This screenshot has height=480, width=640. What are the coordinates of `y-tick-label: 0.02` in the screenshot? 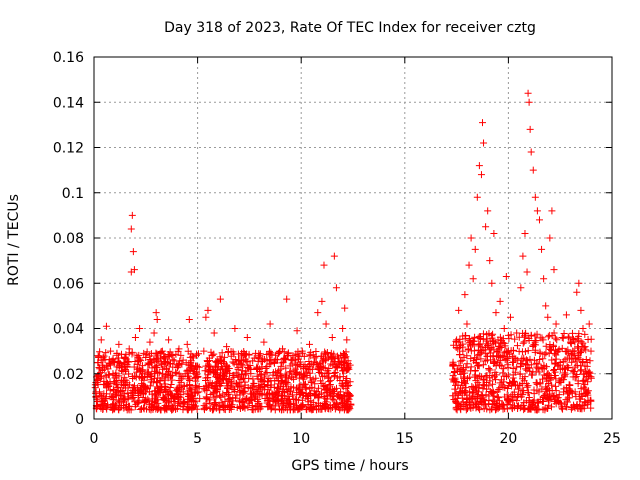 It's located at (68, 375).